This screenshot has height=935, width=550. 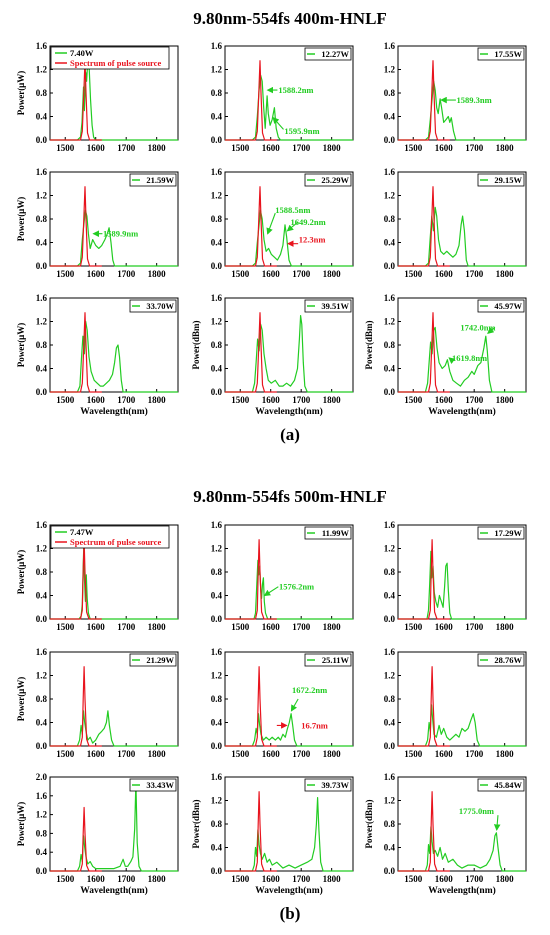 I want to click on pump-power-label: 21.59W, so click(x=160, y=180).